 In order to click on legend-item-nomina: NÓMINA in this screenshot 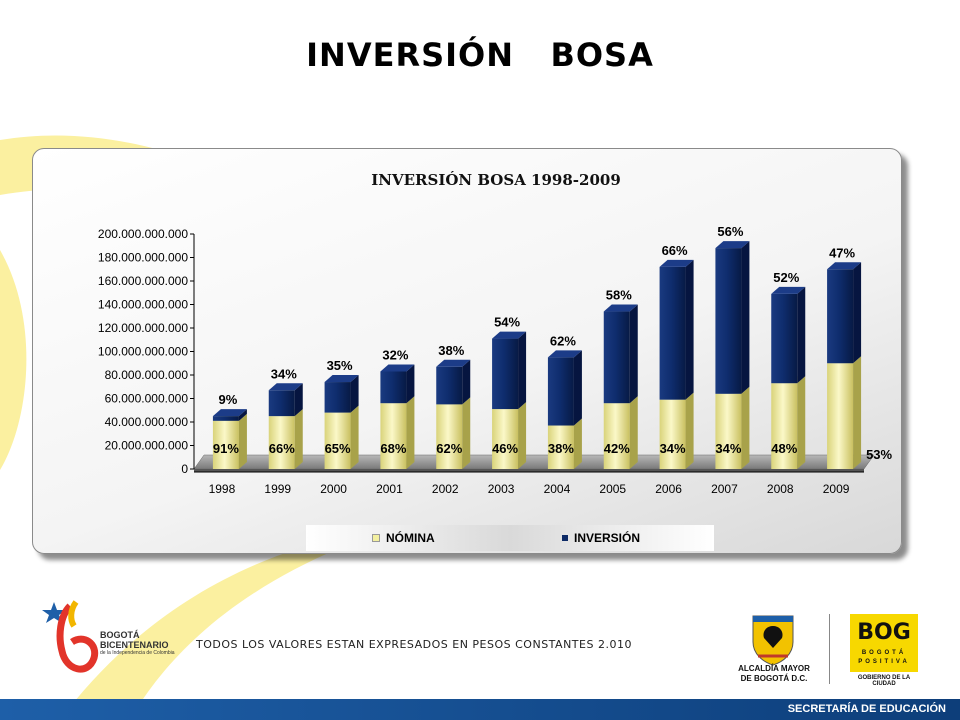, I will do `click(403, 538)`.